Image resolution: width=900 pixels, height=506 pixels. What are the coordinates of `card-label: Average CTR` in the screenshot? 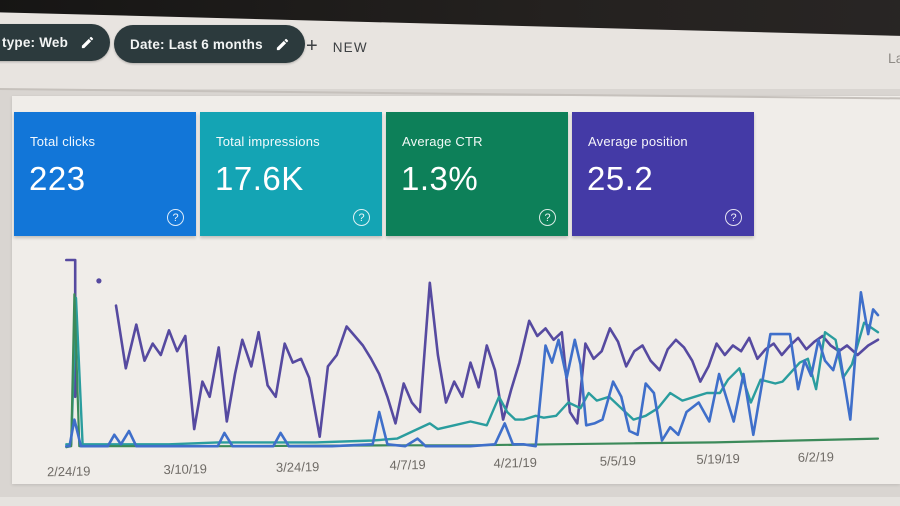 It's located at (442, 141).